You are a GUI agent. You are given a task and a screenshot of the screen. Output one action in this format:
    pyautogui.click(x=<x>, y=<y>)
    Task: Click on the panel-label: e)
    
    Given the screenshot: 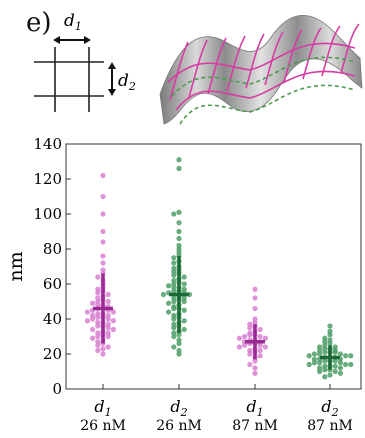 What is the action you would take?
    pyautogui.click(x=39, y=23)
    